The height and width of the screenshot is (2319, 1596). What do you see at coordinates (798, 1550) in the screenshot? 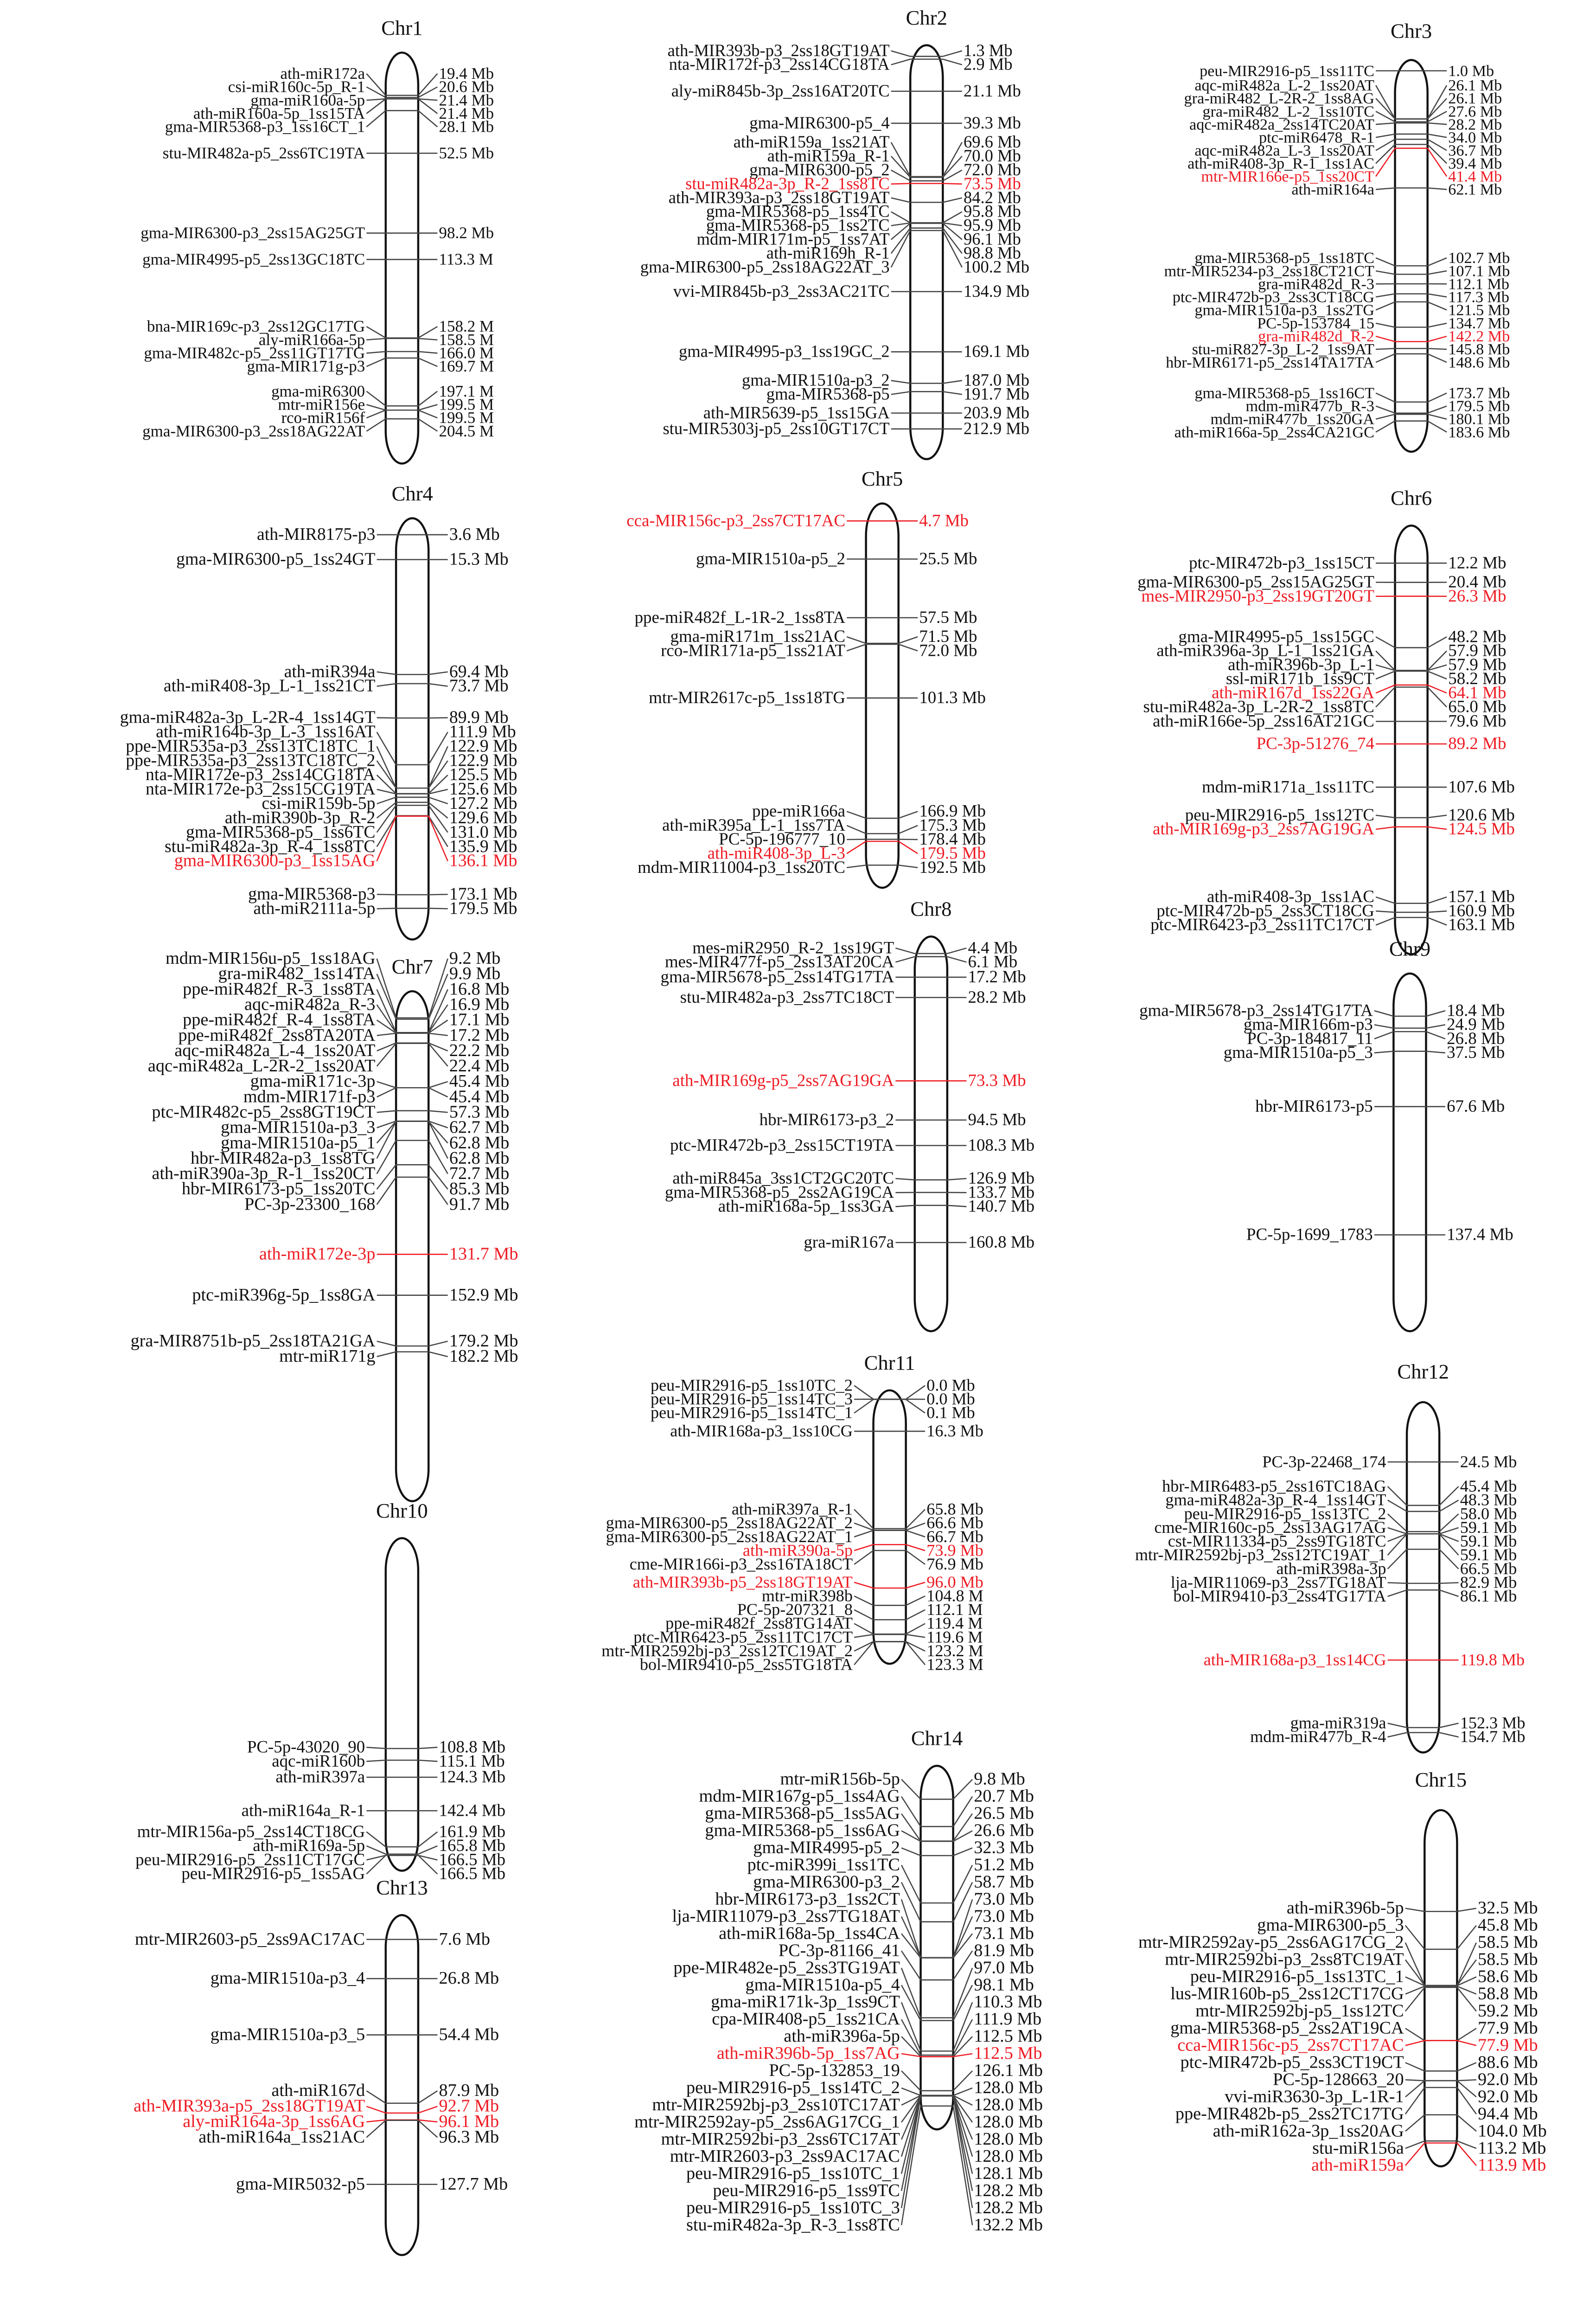
I see `mirna-label: ath-miR390a-5p` at bounding box center [798, 1550].